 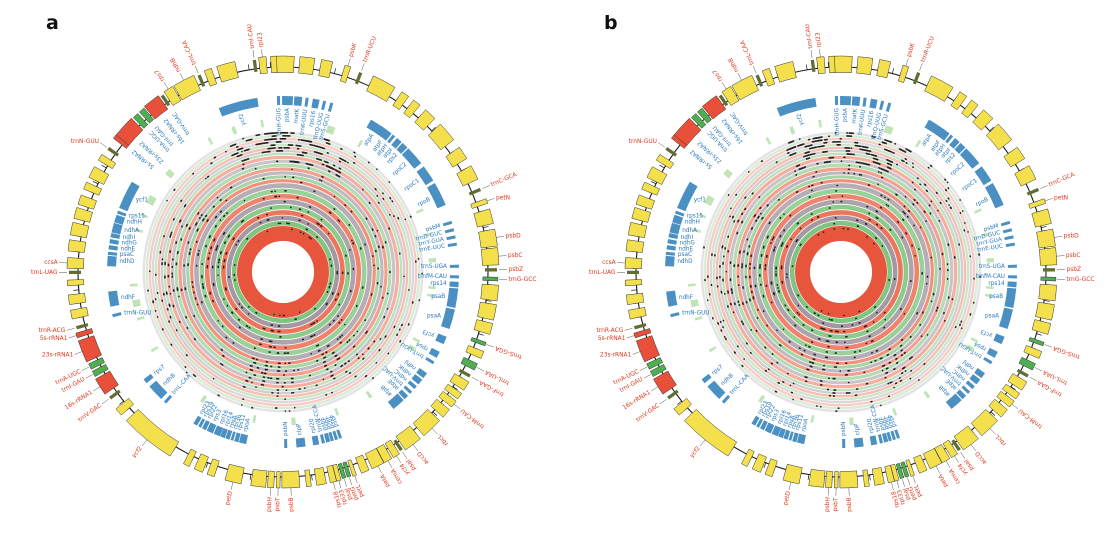 What do you see at coordinates (889, 422) in the screenshot?
I see `svg-text: psbJ` at bounding box center [889, 422].